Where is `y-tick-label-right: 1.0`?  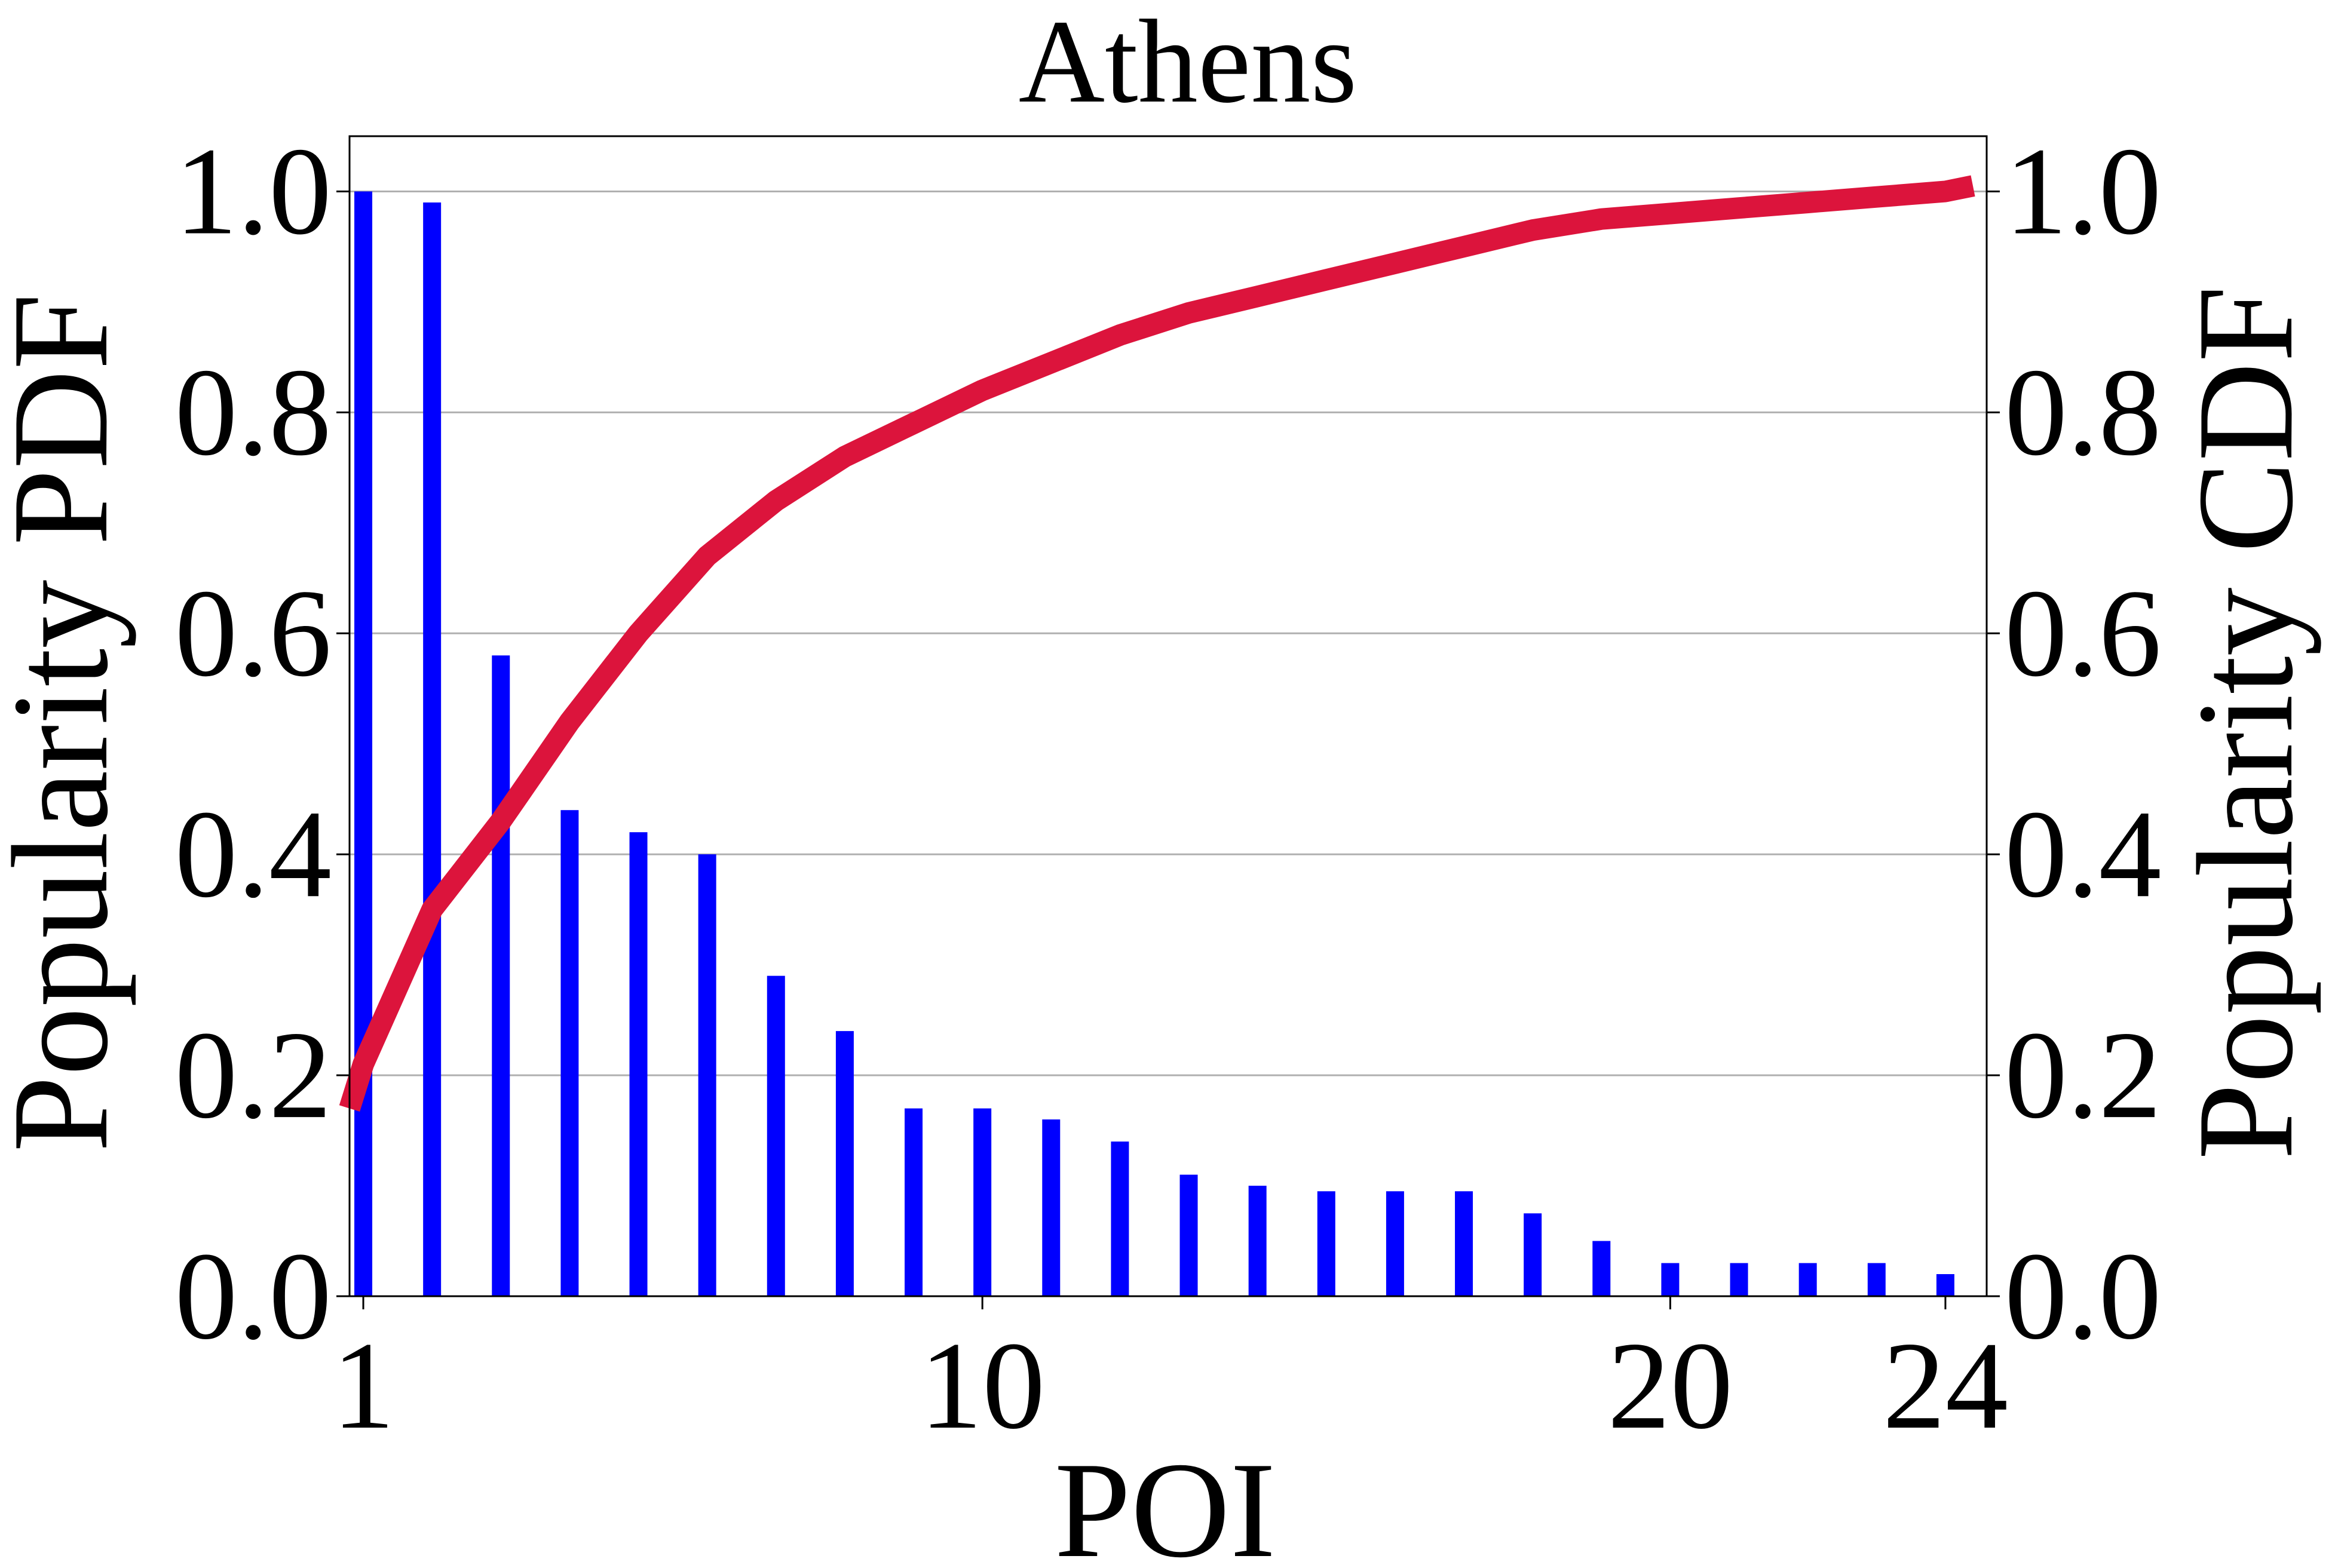
y-tick-label-right: 1.0 is located at coordinates (2083, 191).